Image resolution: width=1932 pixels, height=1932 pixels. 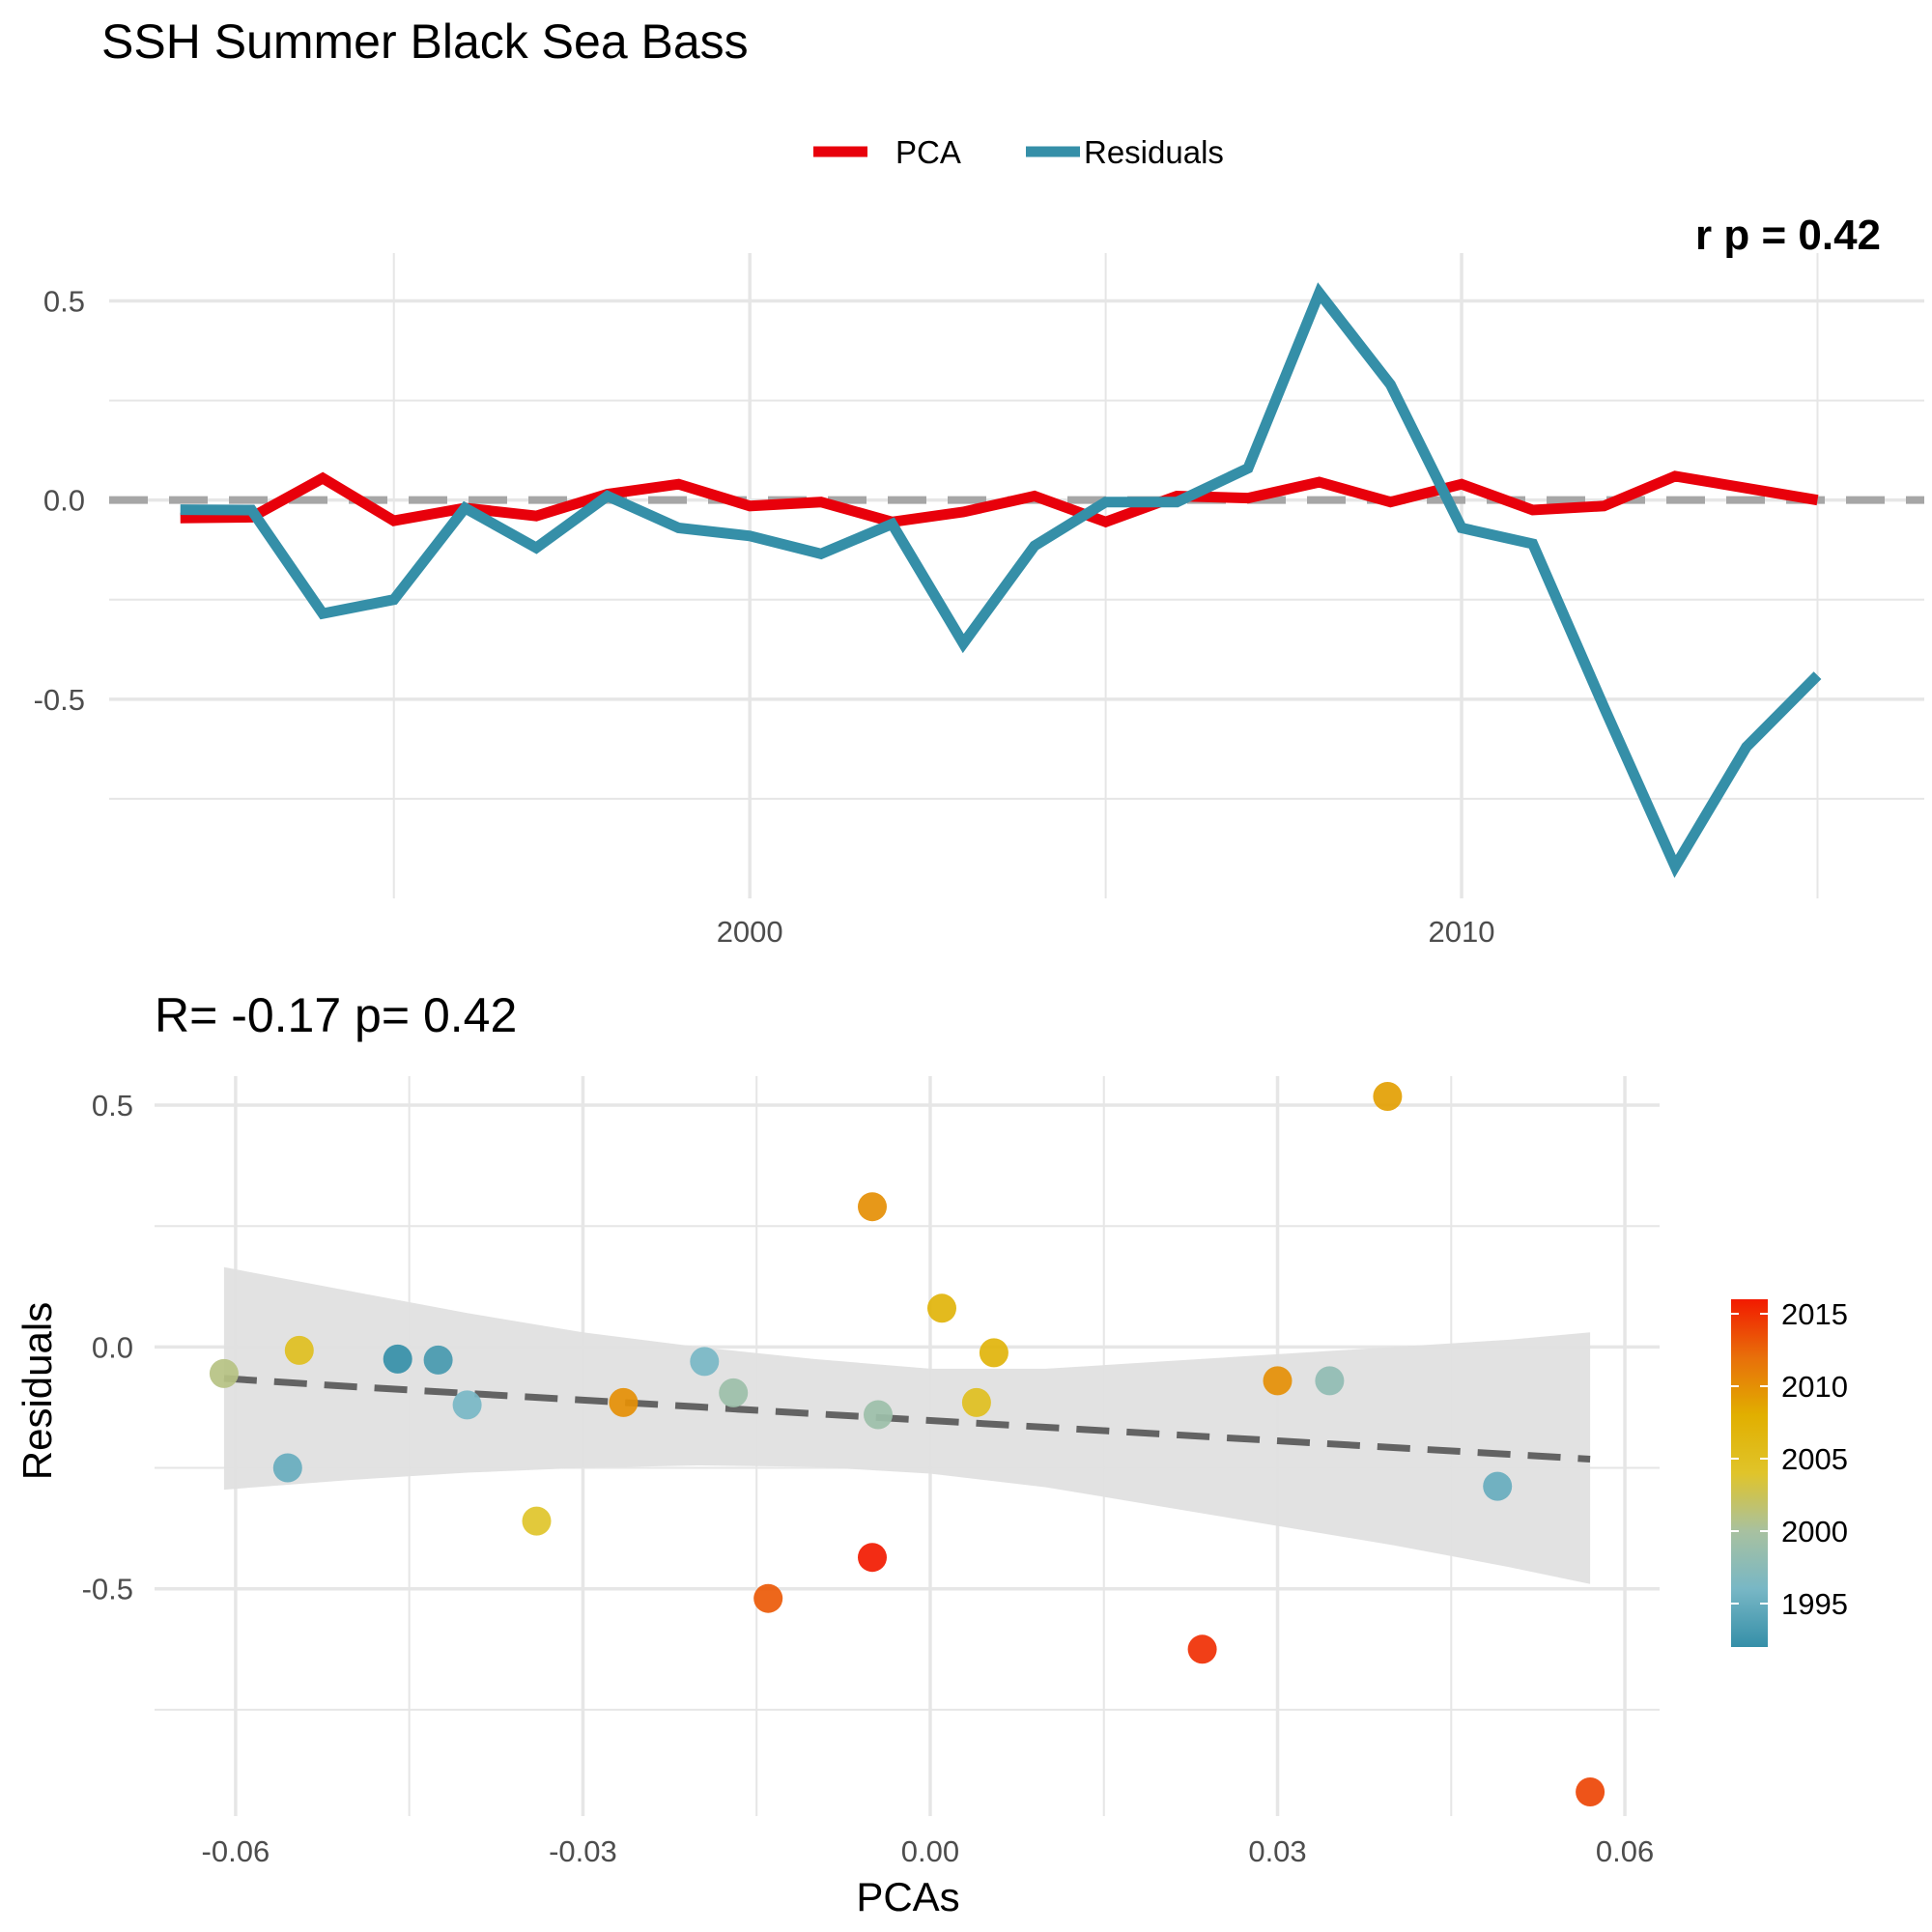 I want to click on x-tick-label: 2000, so click(x=750, y=932).